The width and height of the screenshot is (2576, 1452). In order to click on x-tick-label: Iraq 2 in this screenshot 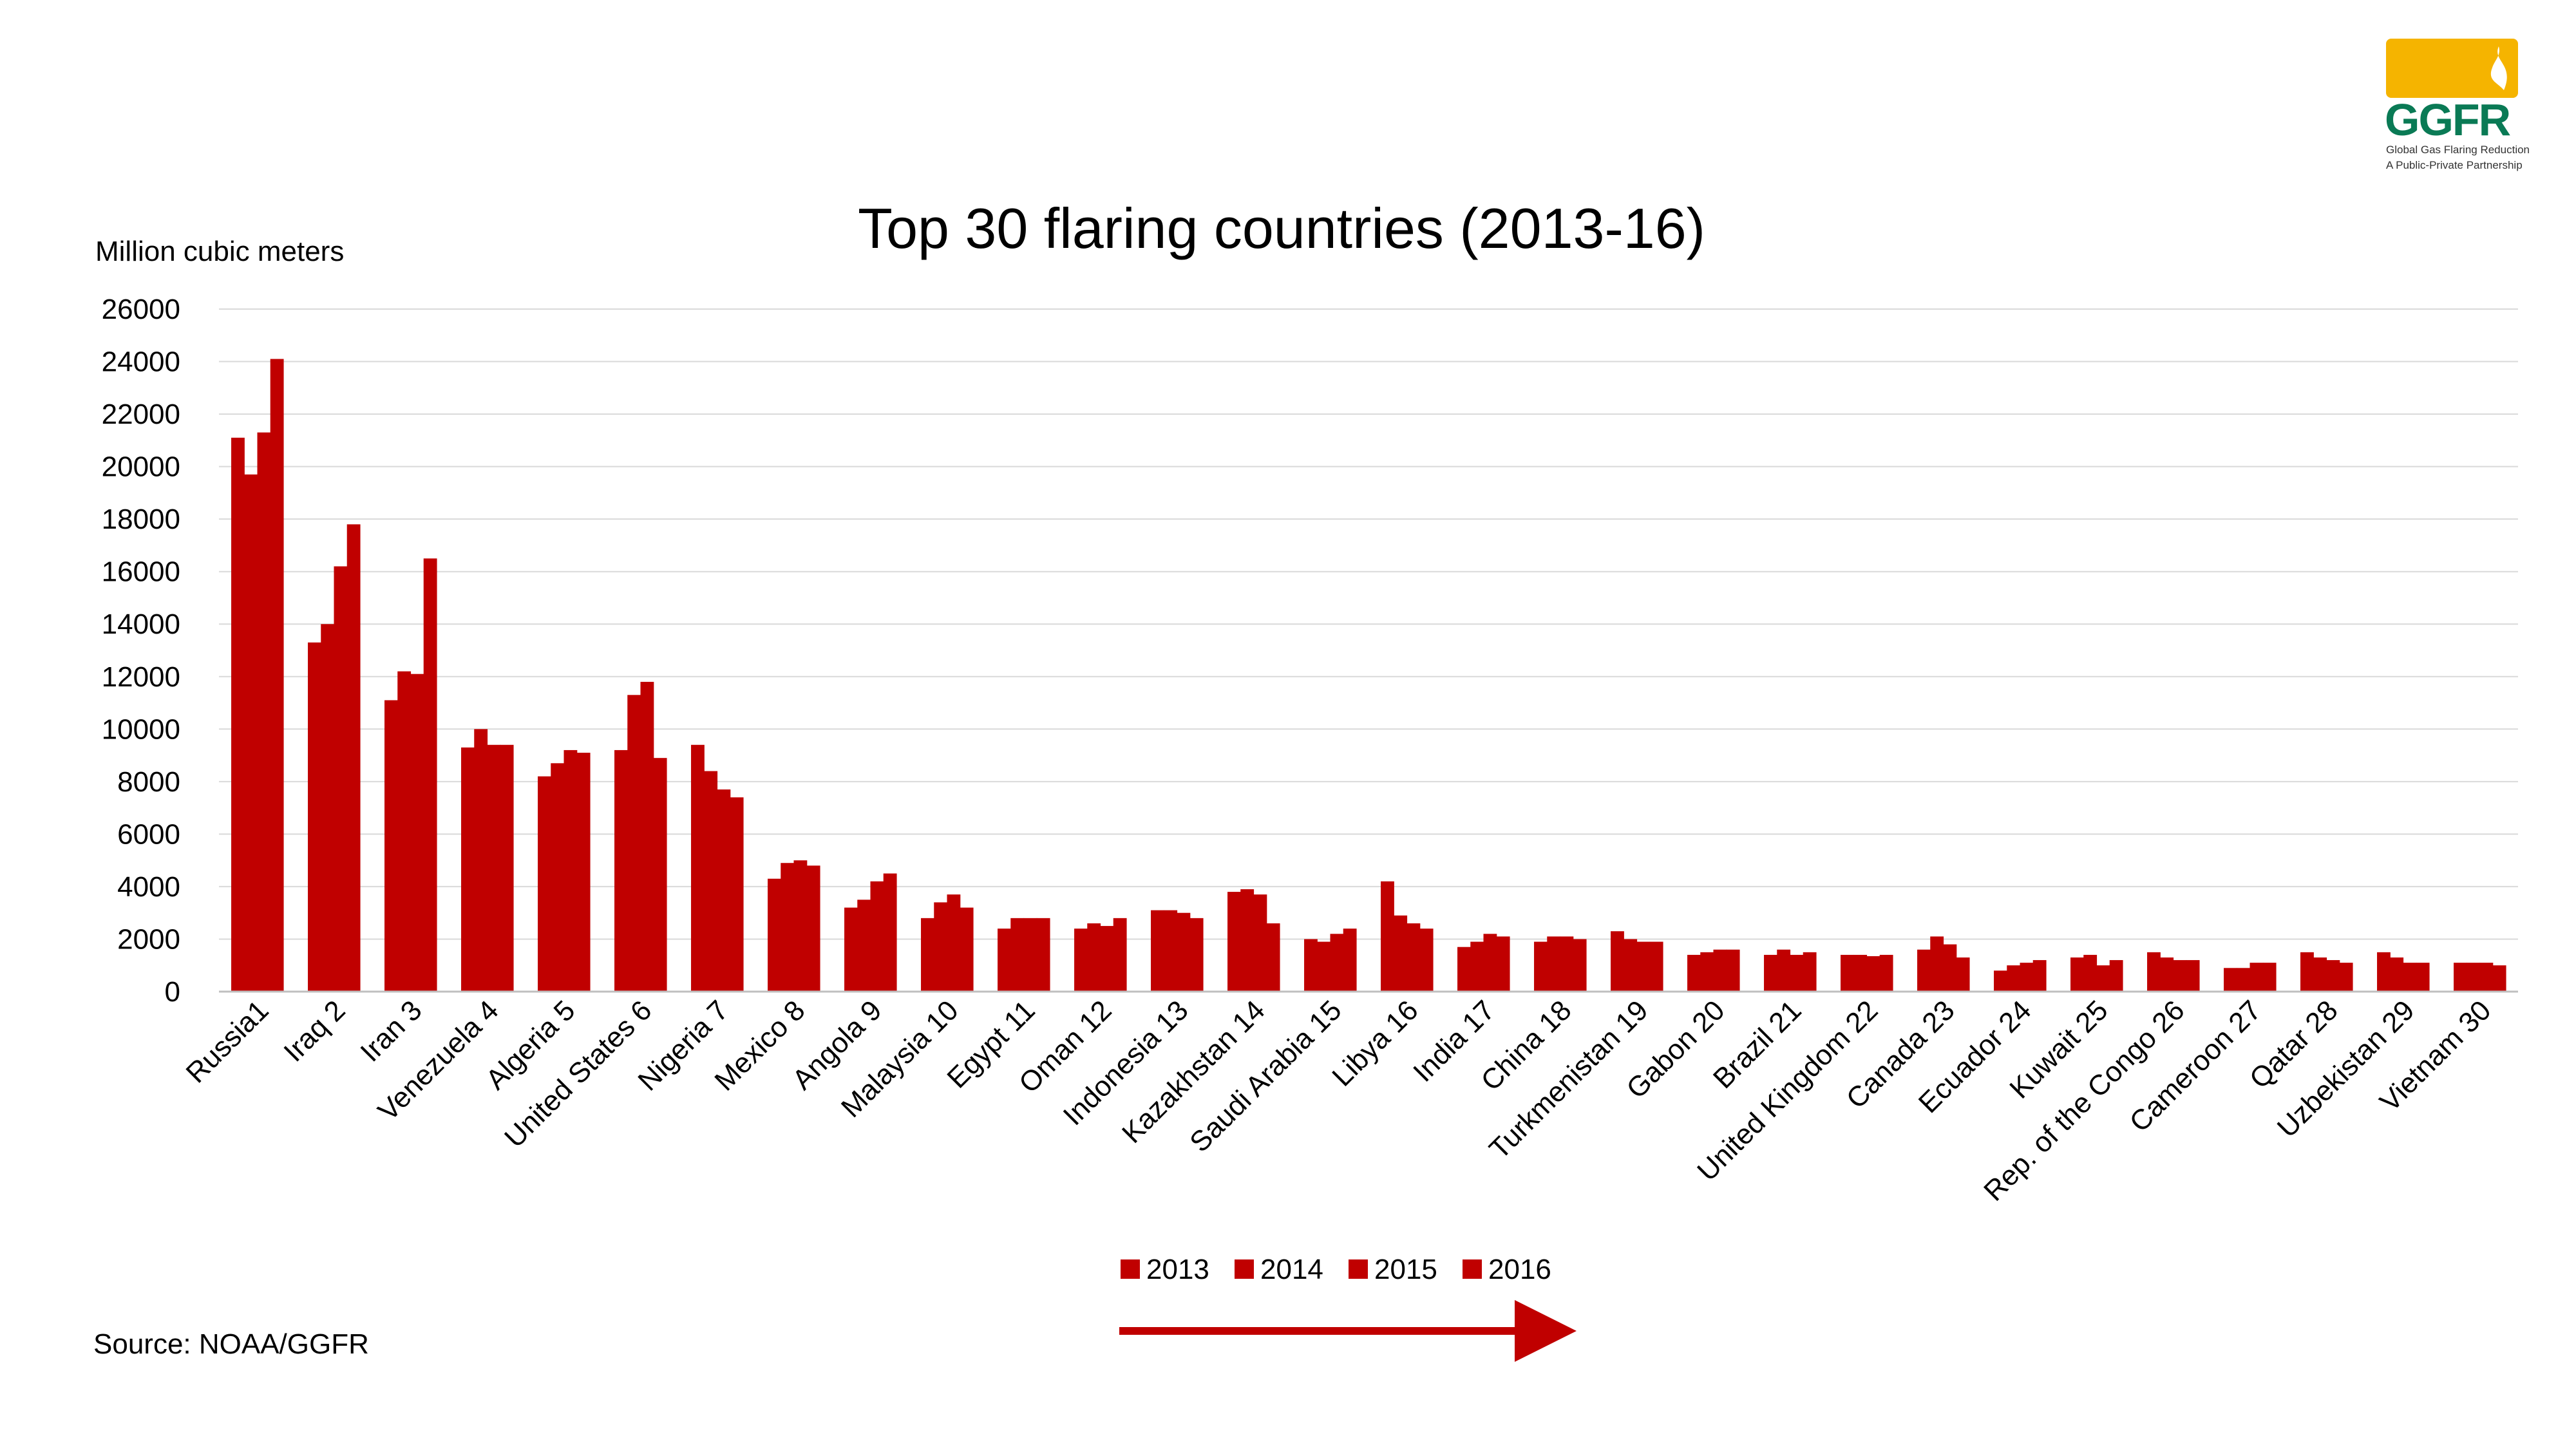, I will do `click(314, 1031)`.